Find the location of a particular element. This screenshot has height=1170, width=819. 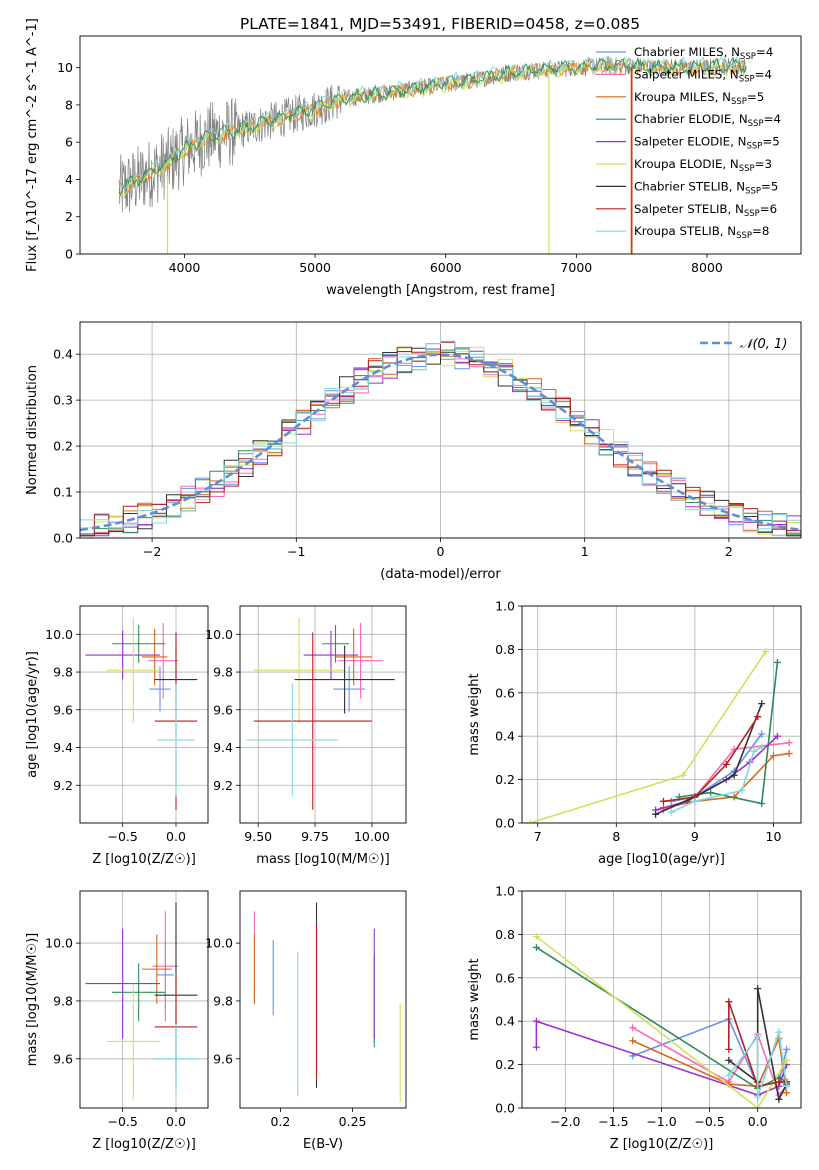

y-tick-label: 9.4 is located at coordinates (223, 747).